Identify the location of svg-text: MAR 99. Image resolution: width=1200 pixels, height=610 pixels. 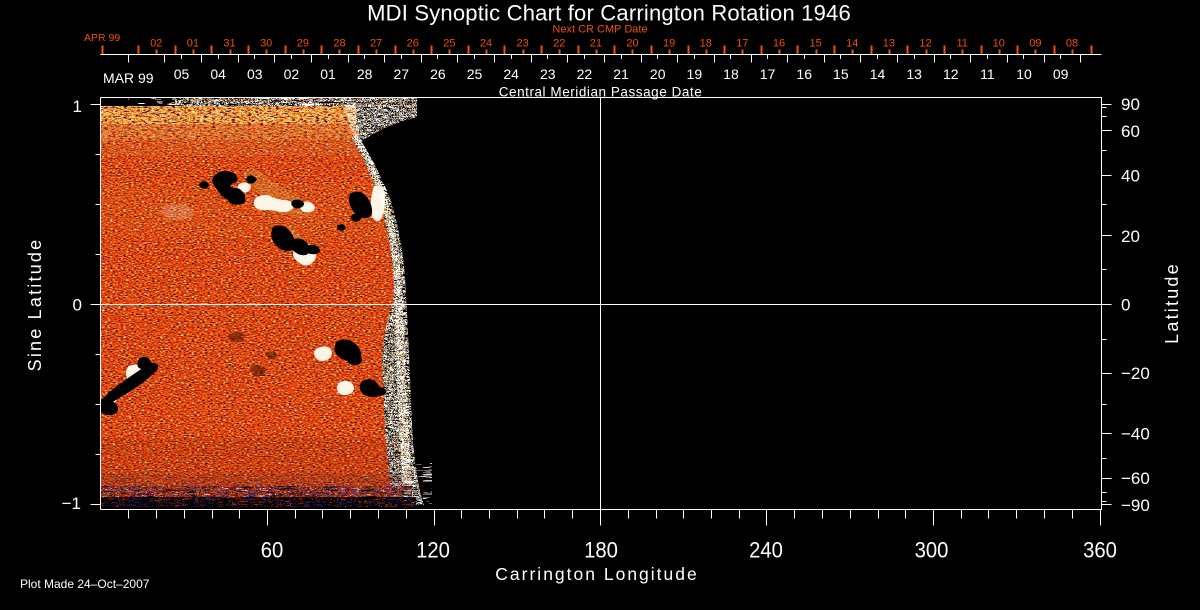
(128, 78).